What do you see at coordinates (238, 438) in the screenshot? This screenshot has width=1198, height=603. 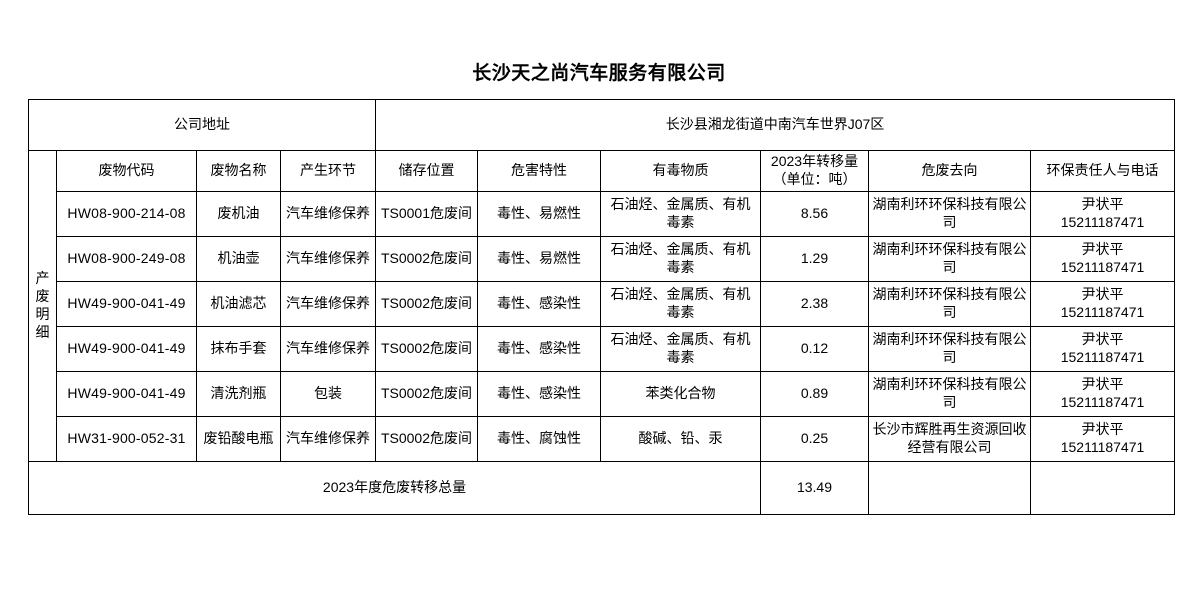 I see `cell-waste-name: 废铅酸电瓶` at bounding box center [238, 438].